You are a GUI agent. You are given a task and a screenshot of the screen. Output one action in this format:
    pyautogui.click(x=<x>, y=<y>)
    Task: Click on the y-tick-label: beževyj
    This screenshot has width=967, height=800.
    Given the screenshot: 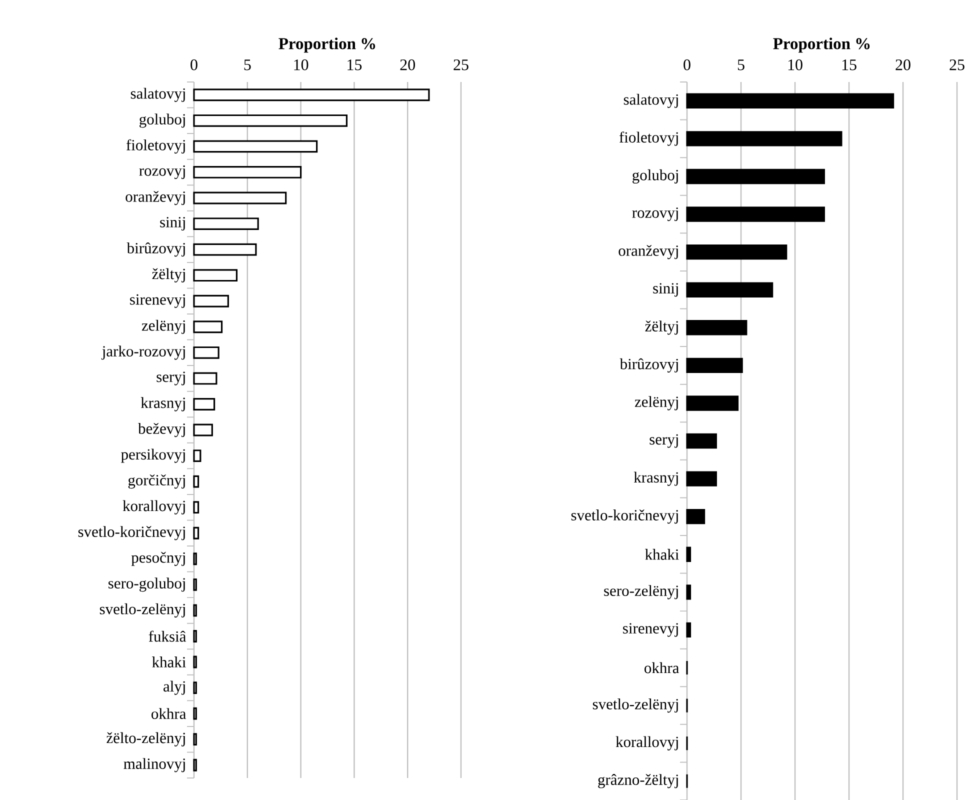 What is the action you would take?
    pyautogui.click(x=161, y=430)
    